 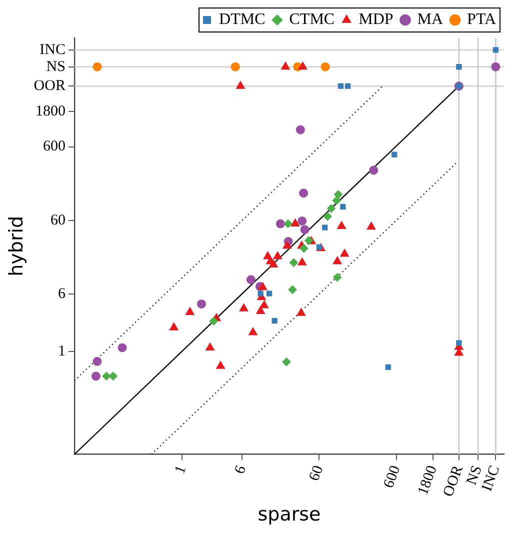 What do you see at coordinates (58, 220) in the screenshot?
I see `y-tick-label: 60` at bounding box center [58, 220].